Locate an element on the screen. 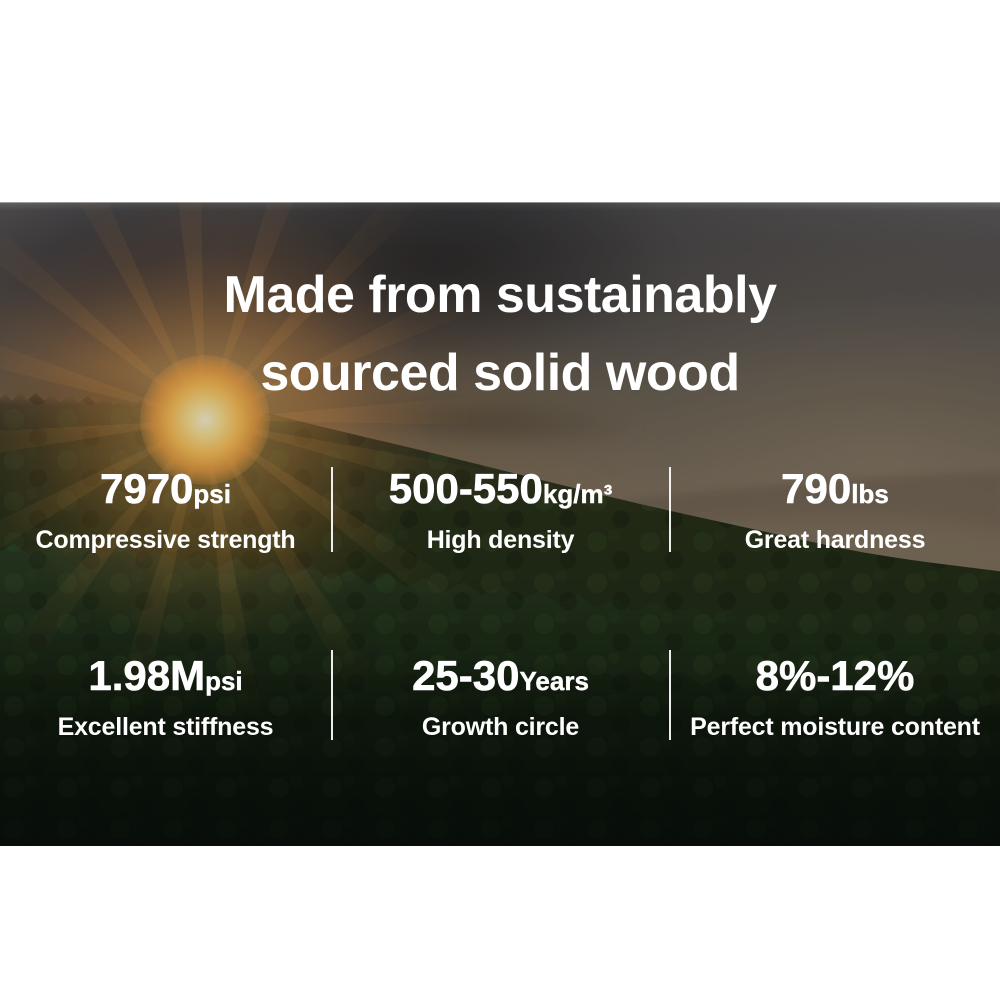 The height and width of the screenshot is (1000, 1000). stat-unit: Years is located at coordinates (554, 681).